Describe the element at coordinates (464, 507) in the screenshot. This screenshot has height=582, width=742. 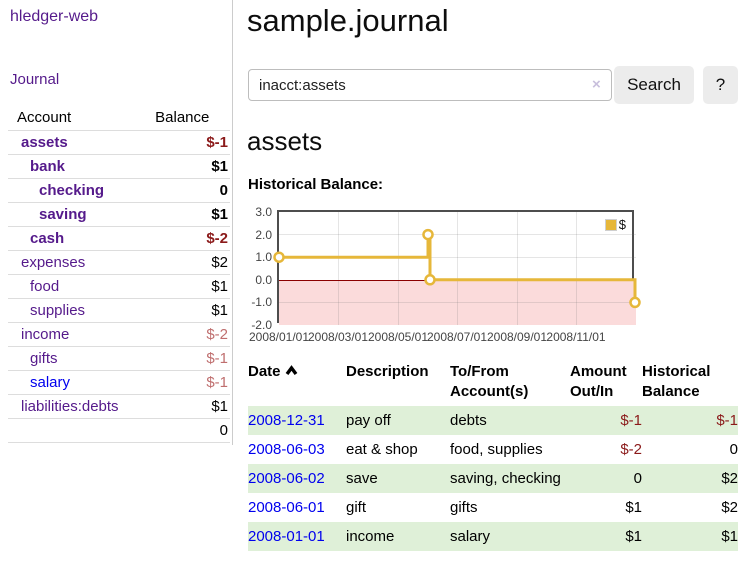
I see `transaction-accounts: gifts` at that location.